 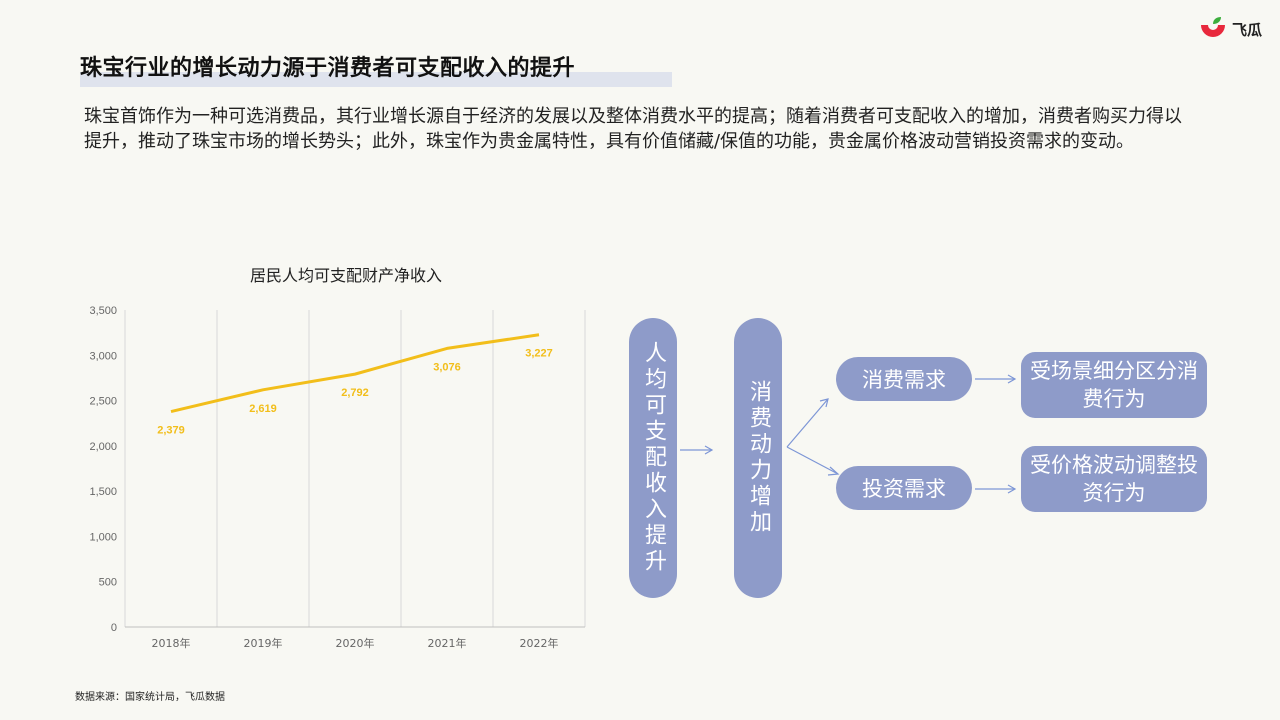 I want to click on y-tick-label: 2,000, so click(x=103, y=447).